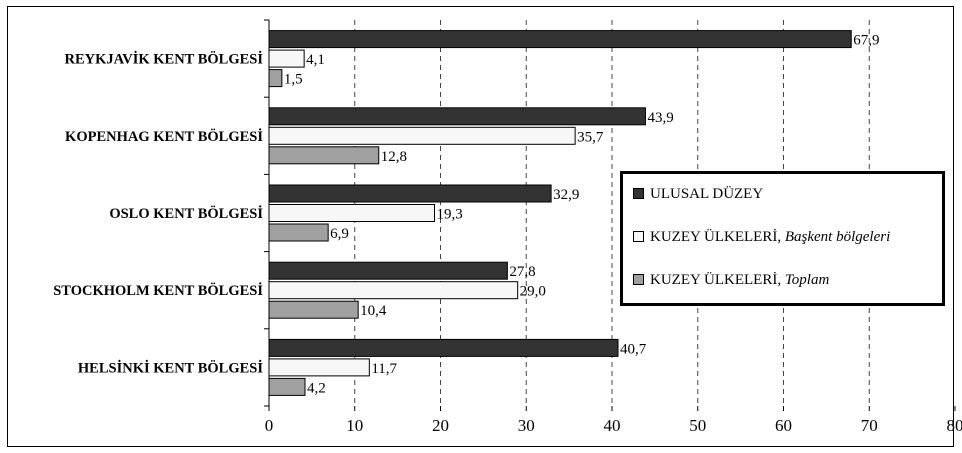 The height and width of the screenshot is (453, 962). What do you see at coordinates (697, 425) in the screenshot?
I see `x-tick-label: 50` at bounding box center [697, 425].